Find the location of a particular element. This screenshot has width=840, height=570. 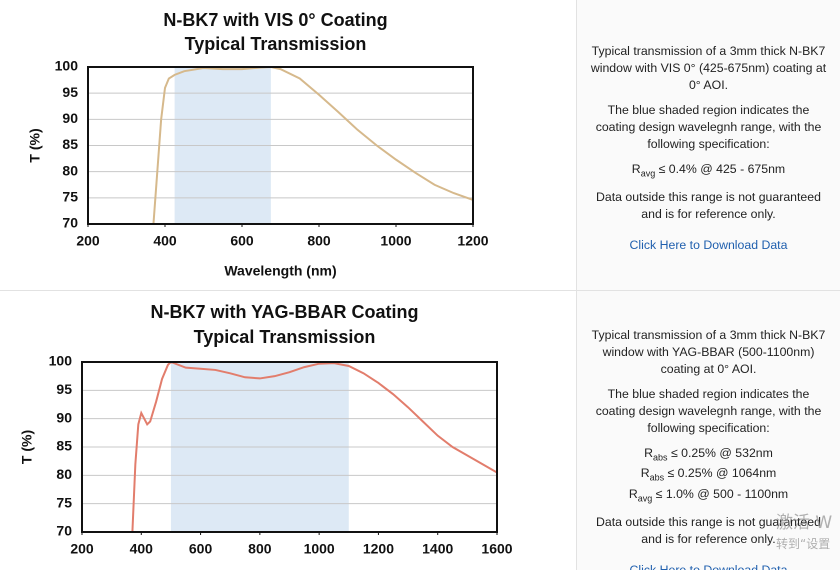

spec-line: Rabs ≤ 0.25% @ 1064nm is located at coordinates (708, 475).